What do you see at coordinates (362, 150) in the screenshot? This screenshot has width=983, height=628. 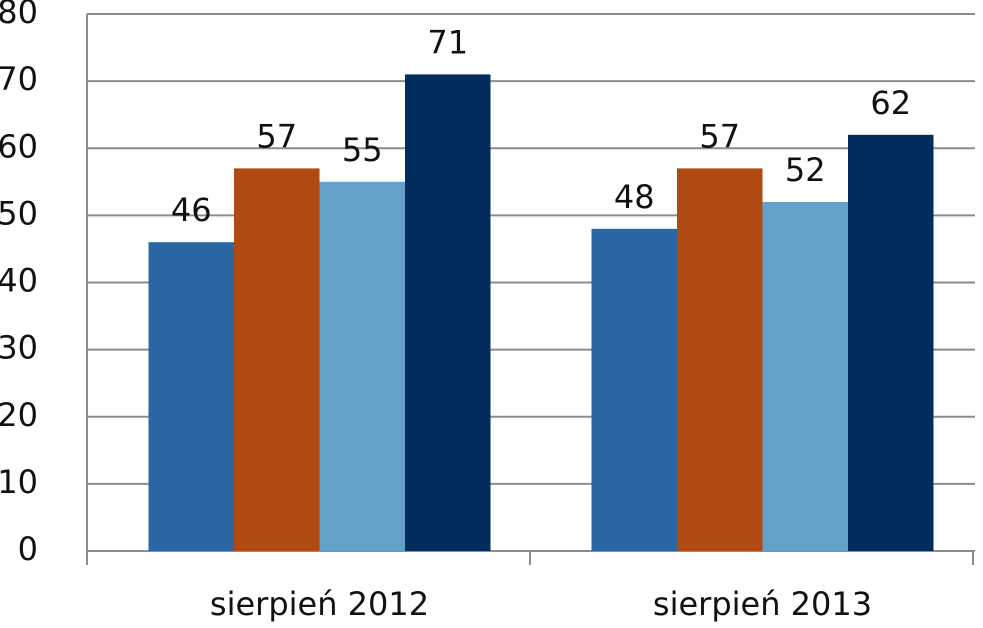 I see `value-label: 55` at bounding box center [362, 150].